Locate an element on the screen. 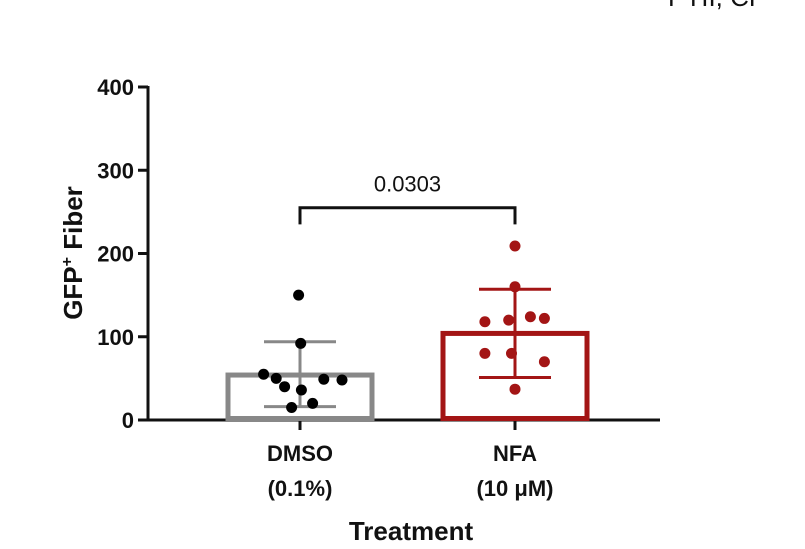  y-axis-title: GFP+ Fiber is located at coordinates (73, 253).